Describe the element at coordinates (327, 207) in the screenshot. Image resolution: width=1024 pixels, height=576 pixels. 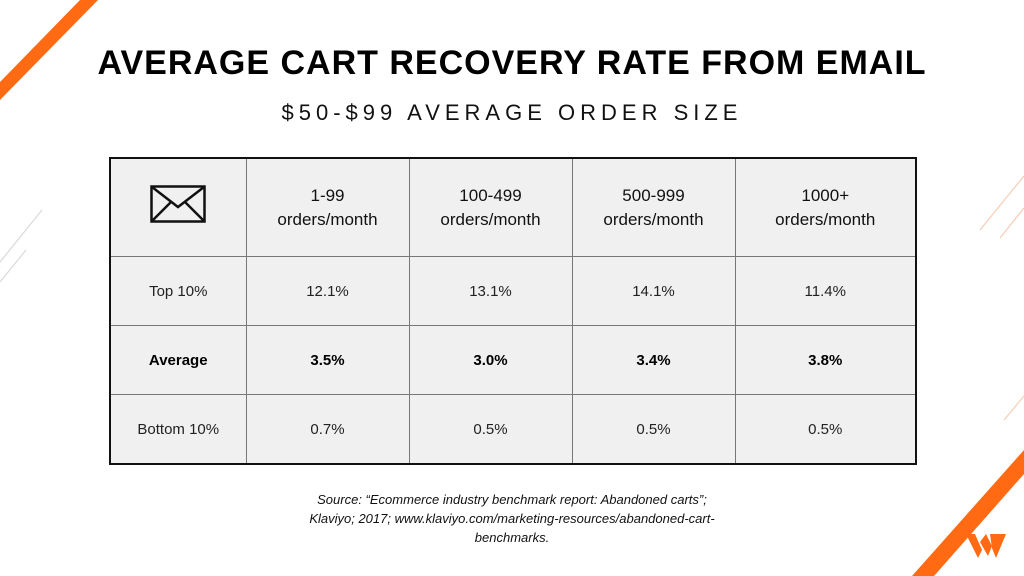
I see `column-header: 1-99 orders/month` at that location.